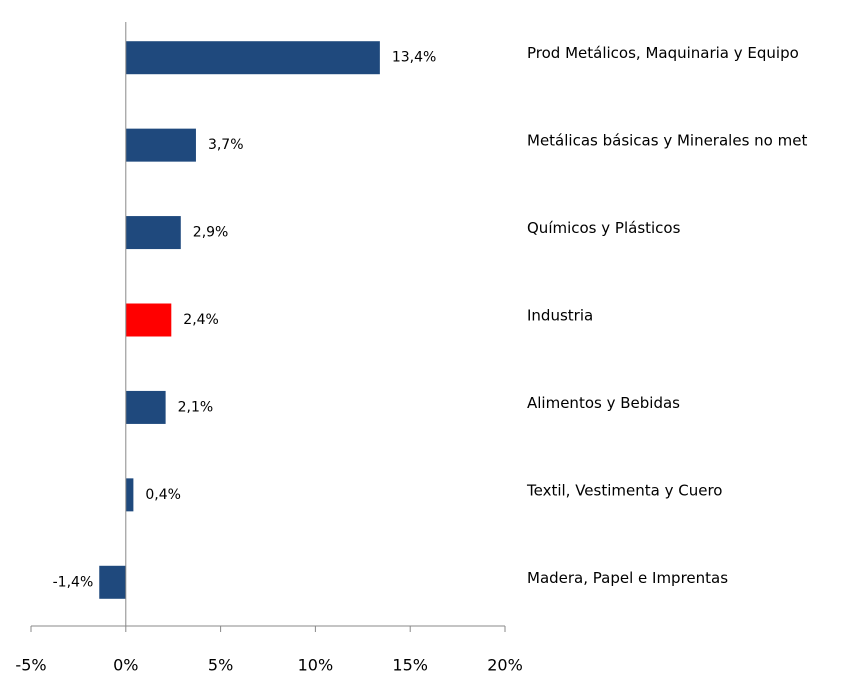 This screenshot has height=674, width=864. I want to click on x-tick-label: -5%, so click(30, 665).